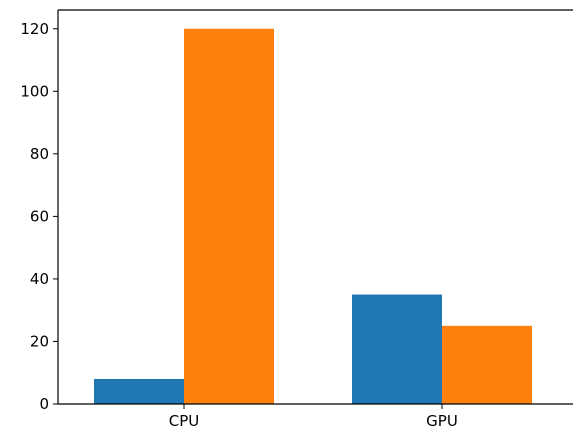  What do you see at coordinates (39, 279) in the screenshot?
I see `y-tick-label: 40` at bounding box center [39, 279].